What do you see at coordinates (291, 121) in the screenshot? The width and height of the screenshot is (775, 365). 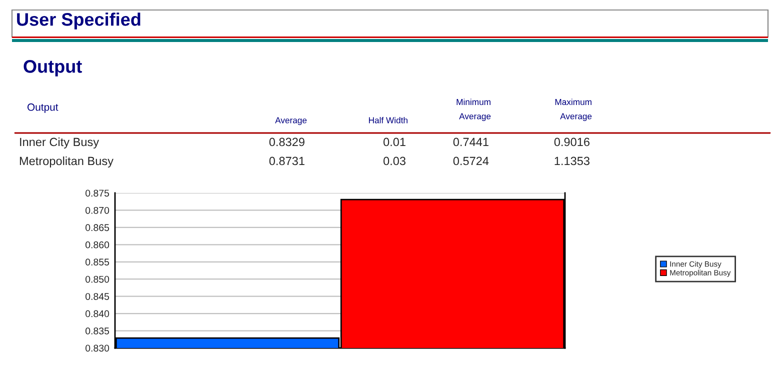 I see `text: Average` at bounding box center [291, 121].